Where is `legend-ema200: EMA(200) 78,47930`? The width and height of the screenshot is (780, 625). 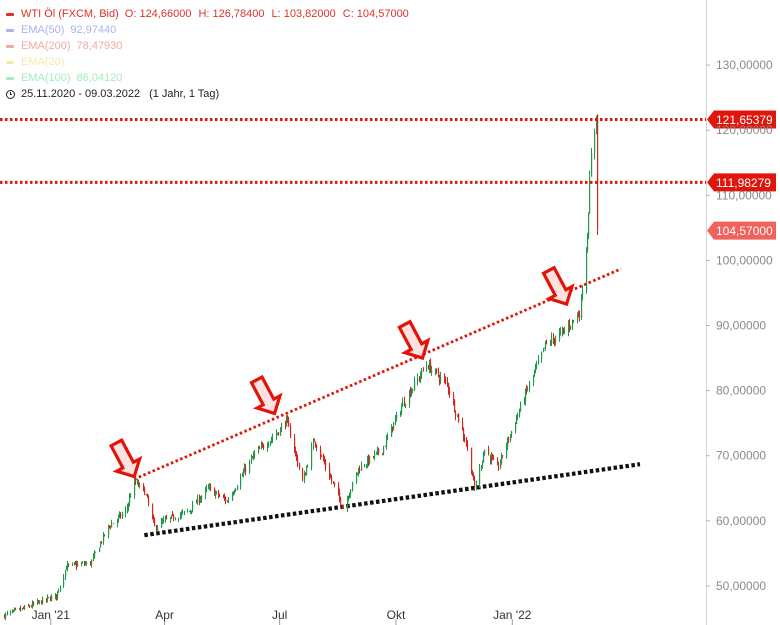
legend-ema200: EMA(200) 78,47930 is located at coordinates (211, 46).